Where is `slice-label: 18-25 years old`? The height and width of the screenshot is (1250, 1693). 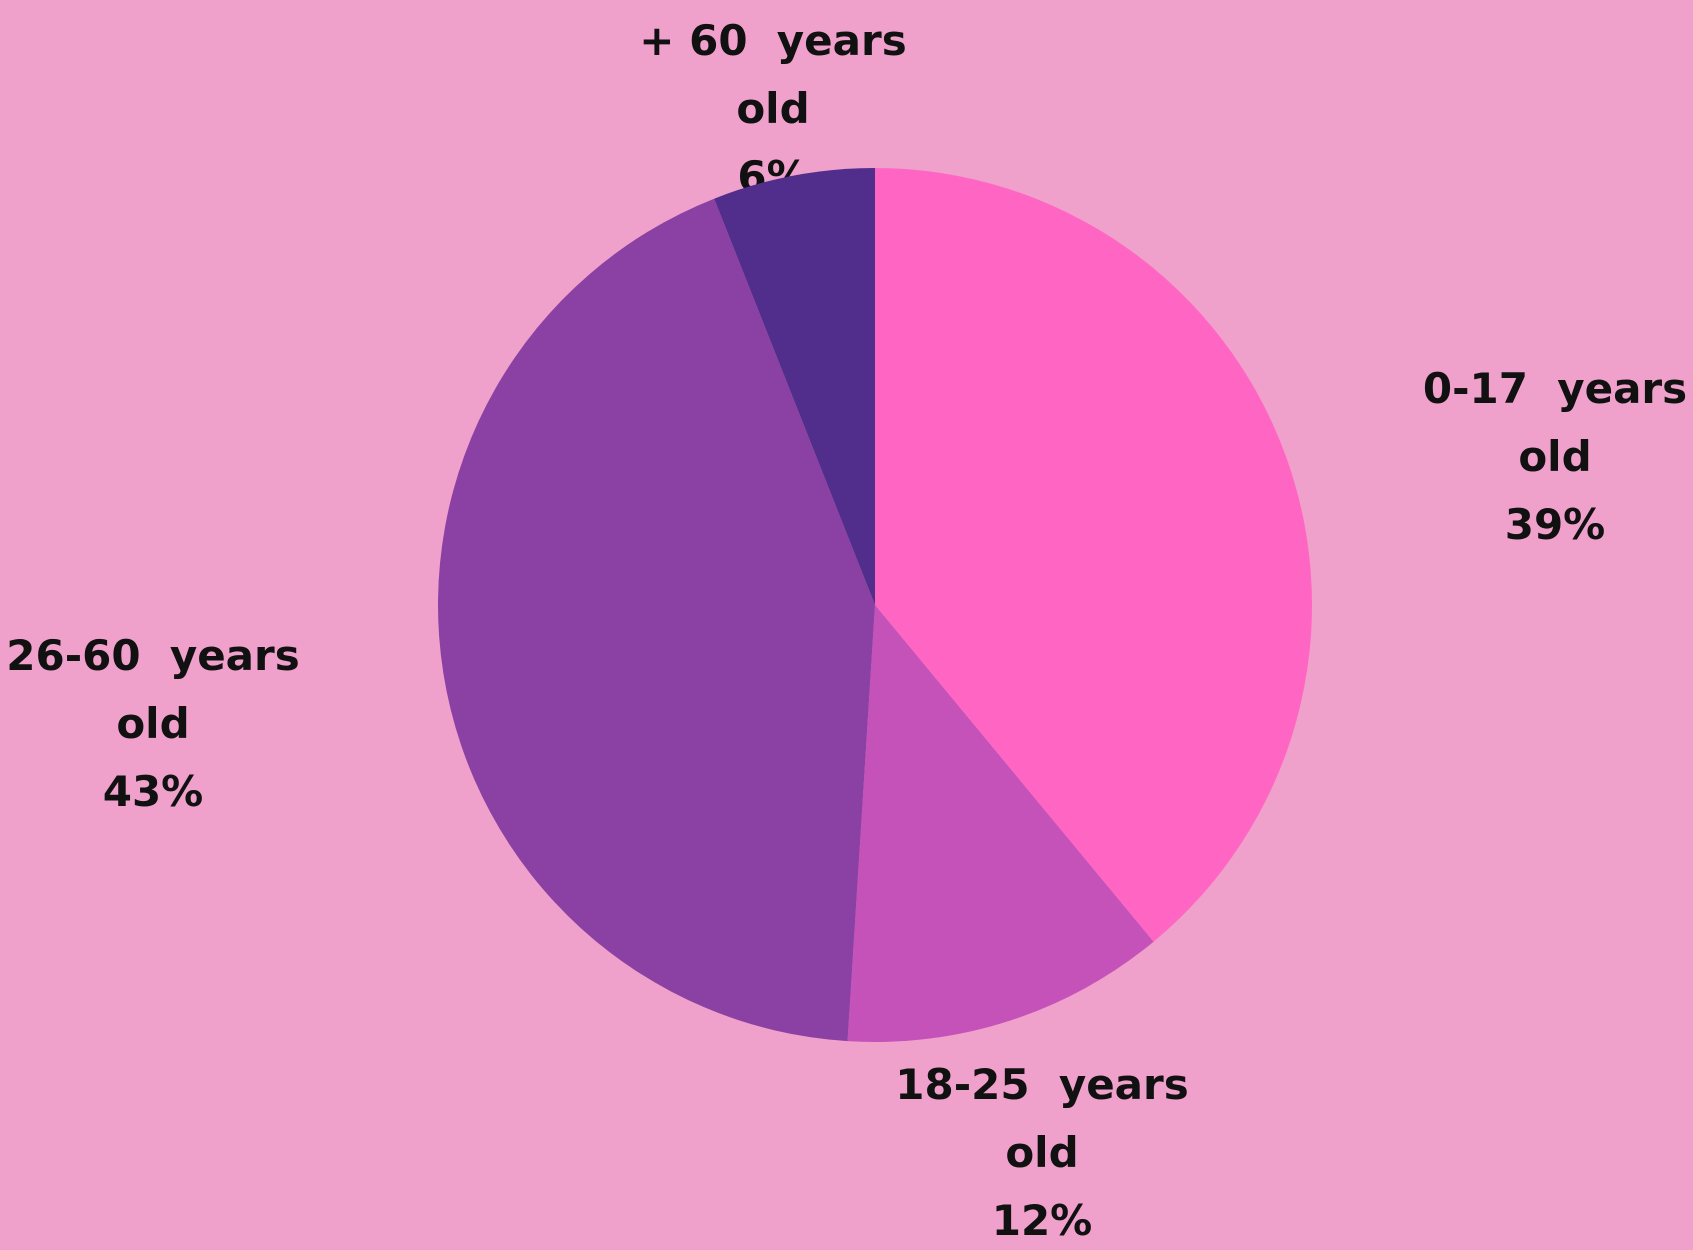
slice-label: 18-25 years old is located at coordinates (1049, 1118).